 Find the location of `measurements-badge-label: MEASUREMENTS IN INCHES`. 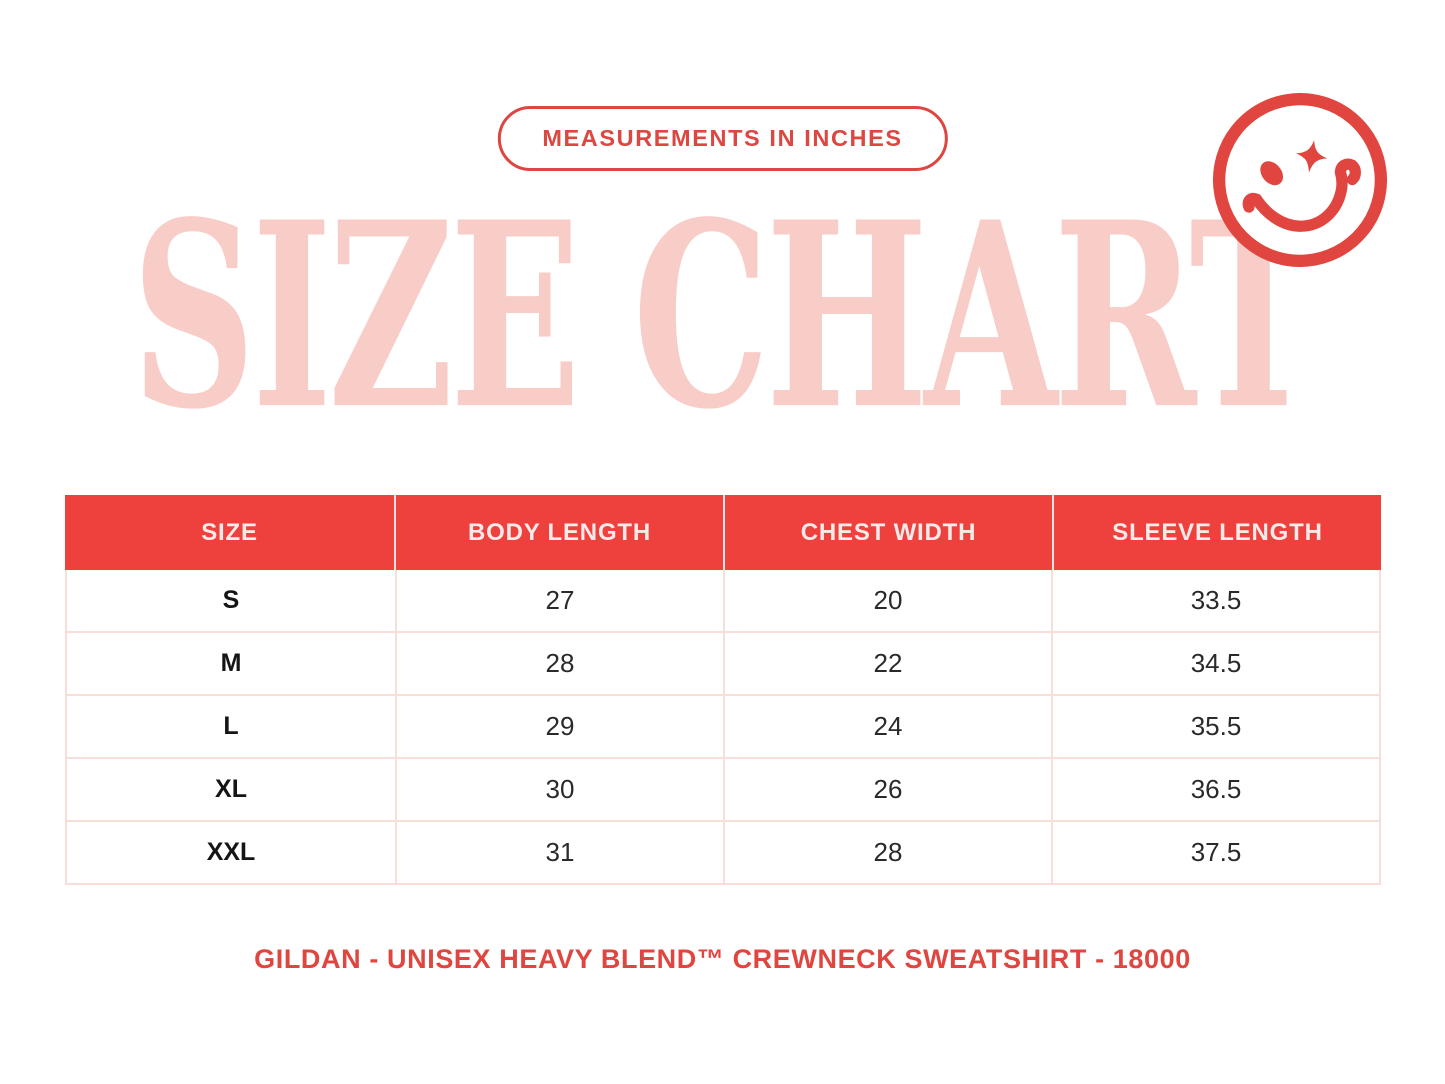

measurements-badge-label: MEASUREMENTS IN INCHES is located at coordinates (722, 138).